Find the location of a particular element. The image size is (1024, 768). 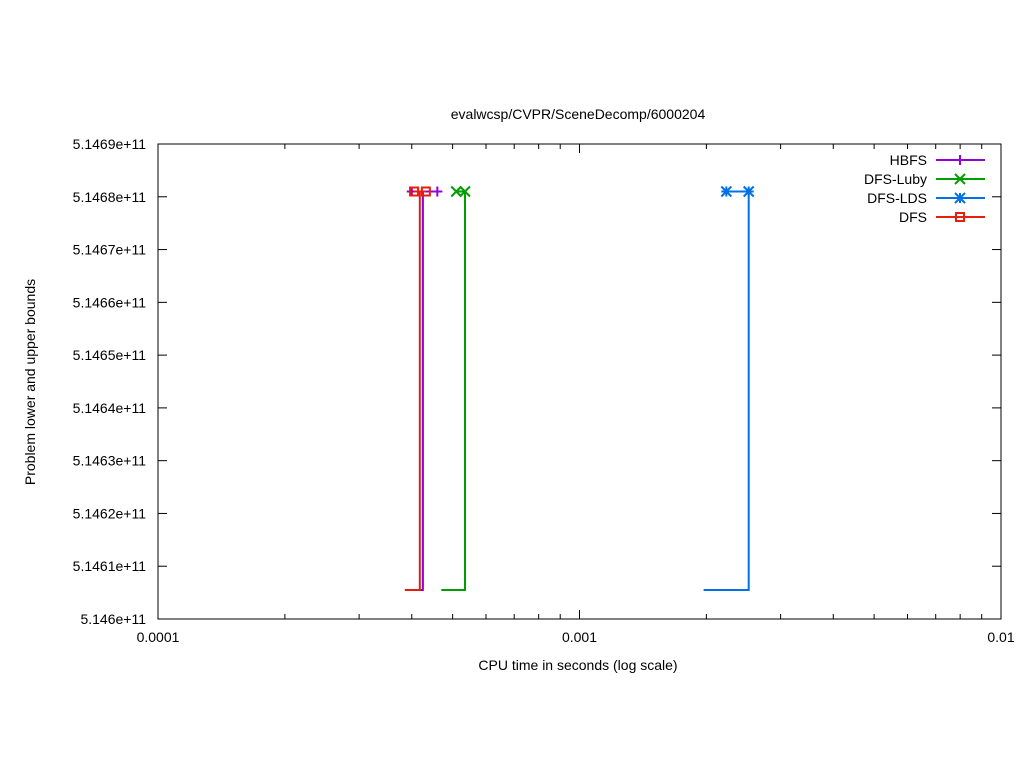

y-tick-label: 5.1462e+11 is located at coordinates (110, 513).